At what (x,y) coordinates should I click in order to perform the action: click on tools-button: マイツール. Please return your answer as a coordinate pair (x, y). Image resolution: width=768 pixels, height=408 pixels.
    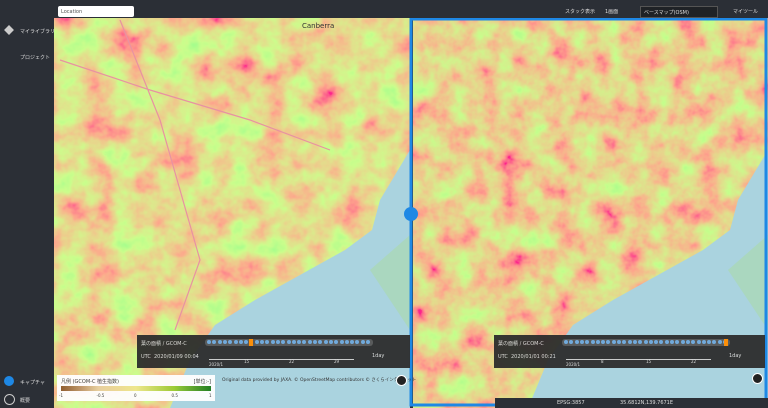
    Looking at the image, I should click on (746, 12).